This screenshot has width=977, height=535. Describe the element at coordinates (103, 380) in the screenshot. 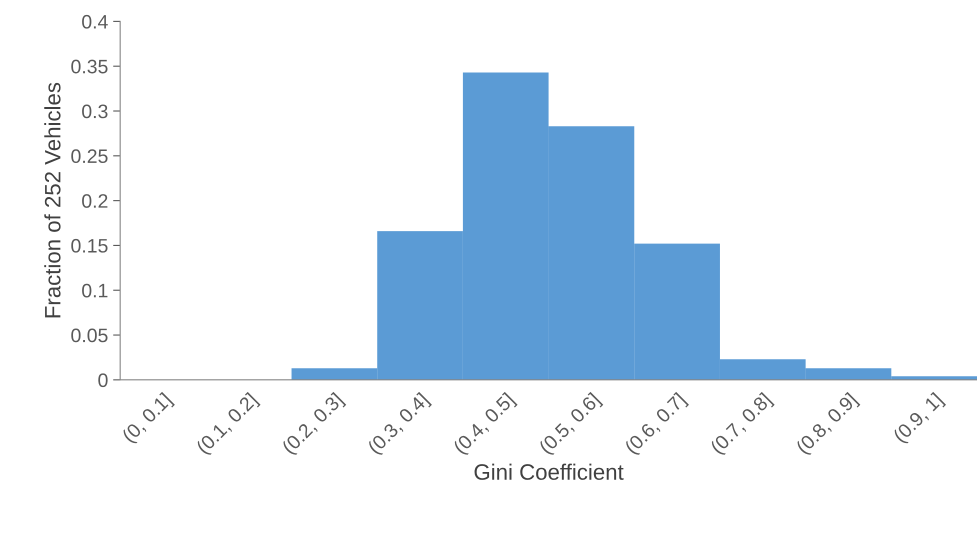

I see `y-tick-label: 0` at that location.